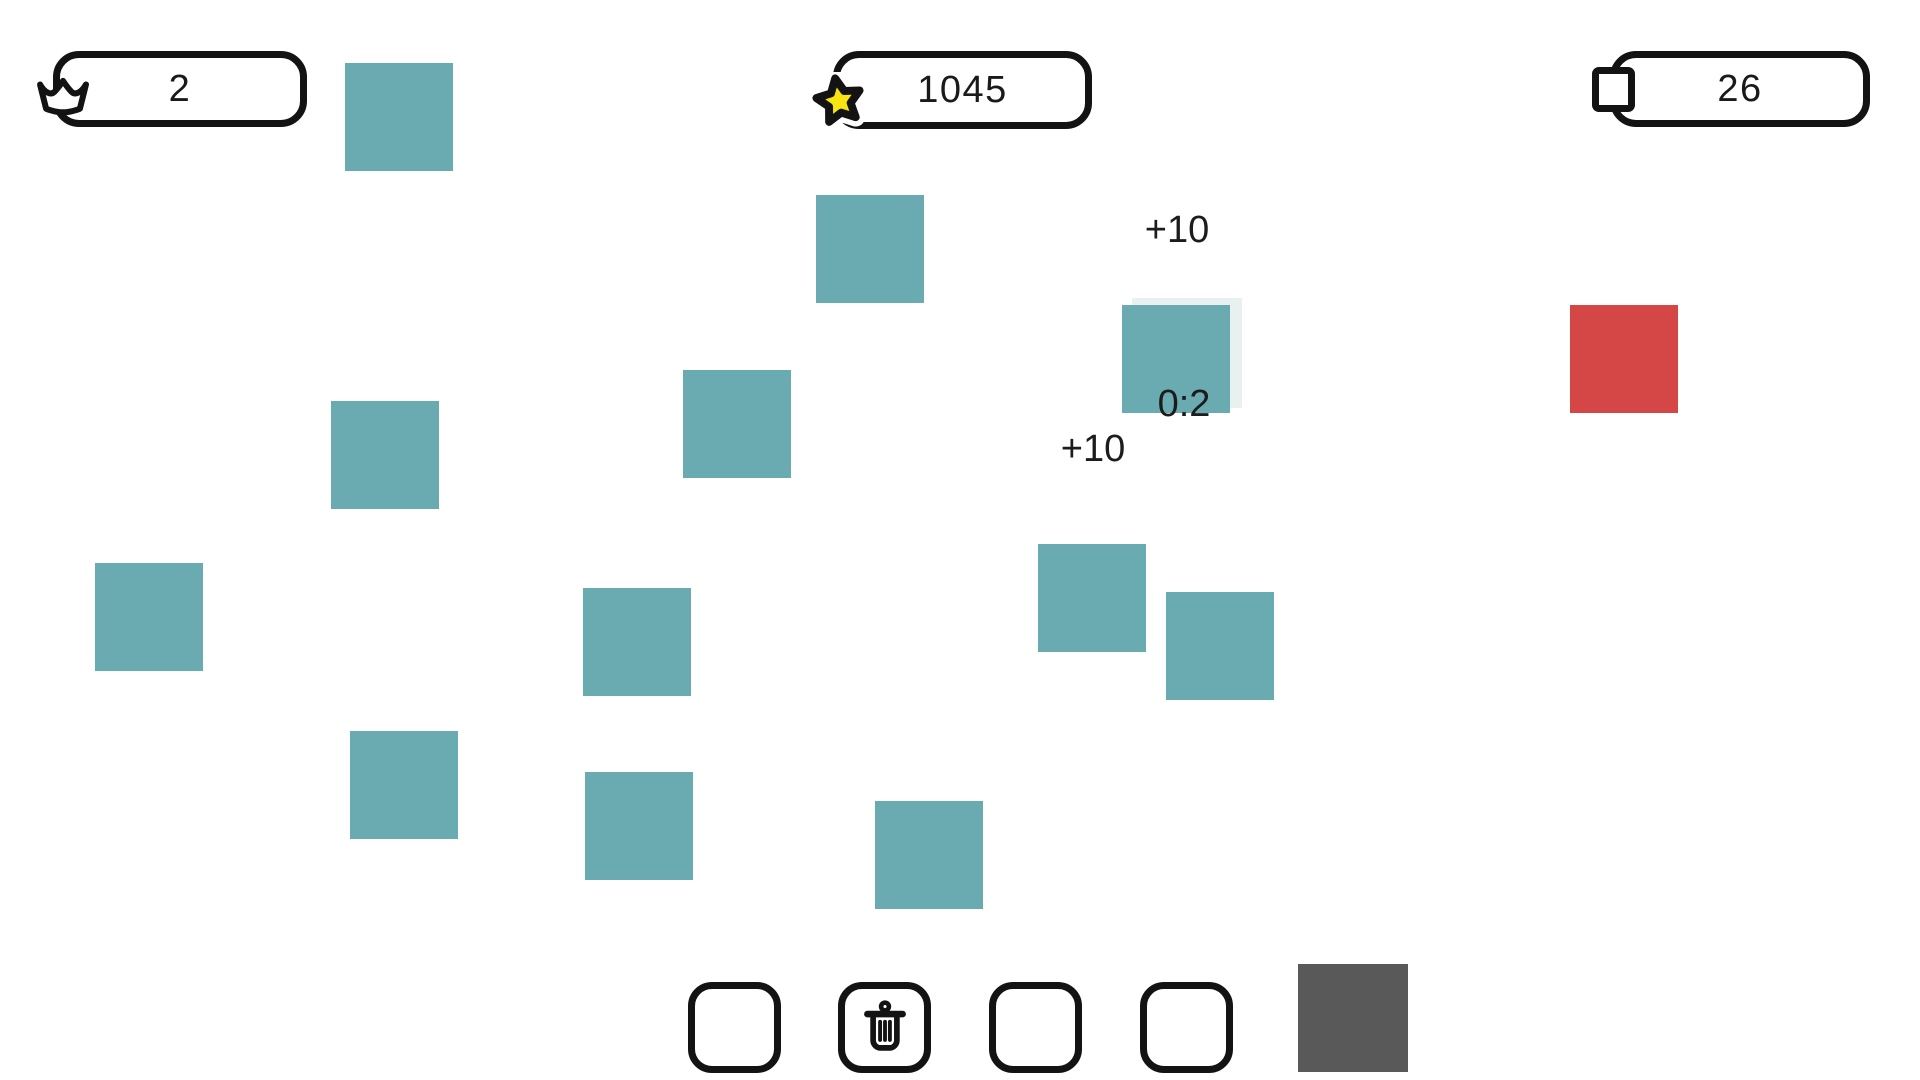  I want to click on lives-badge: 2, so click(172, 89).